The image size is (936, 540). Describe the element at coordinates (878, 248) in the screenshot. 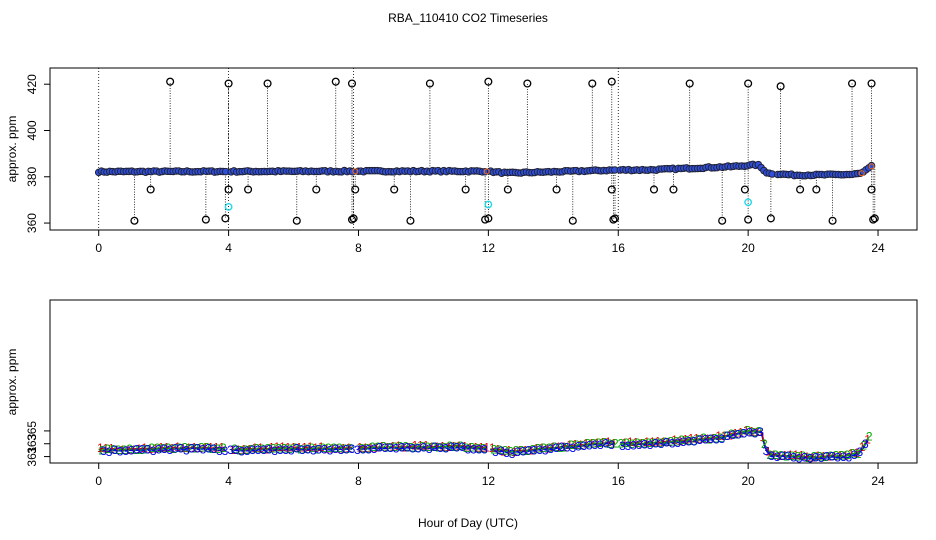

I see `top-x-tick-label: 24` at that location.